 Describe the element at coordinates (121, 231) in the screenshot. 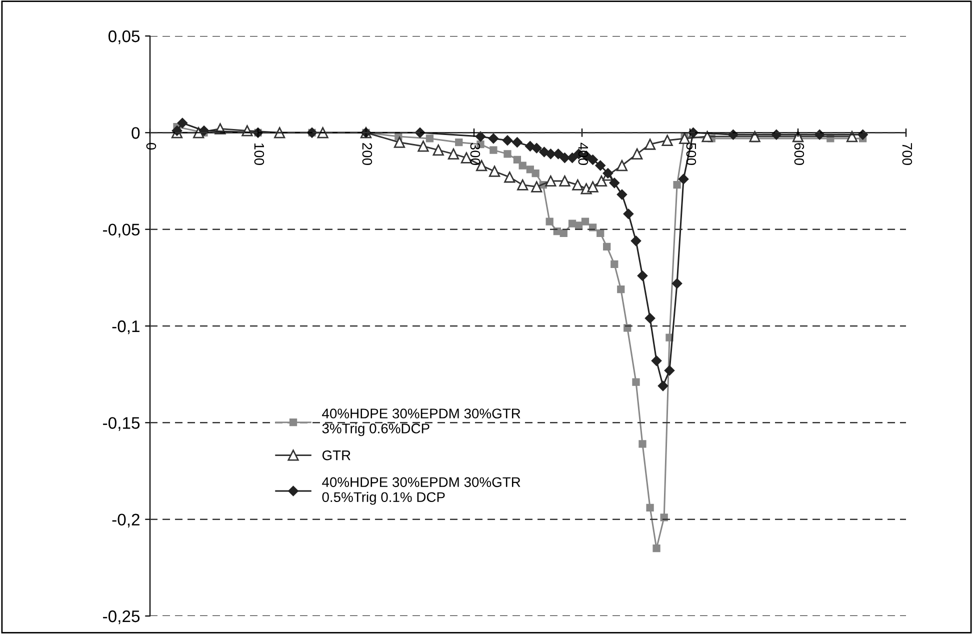

I see `y-tick-label: -0,05` at that location.